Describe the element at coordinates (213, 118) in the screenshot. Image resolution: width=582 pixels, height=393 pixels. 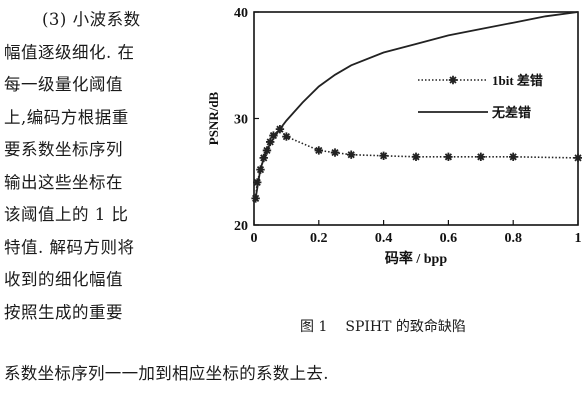
I see `y-axis-label: PSNR/dB` at that location.